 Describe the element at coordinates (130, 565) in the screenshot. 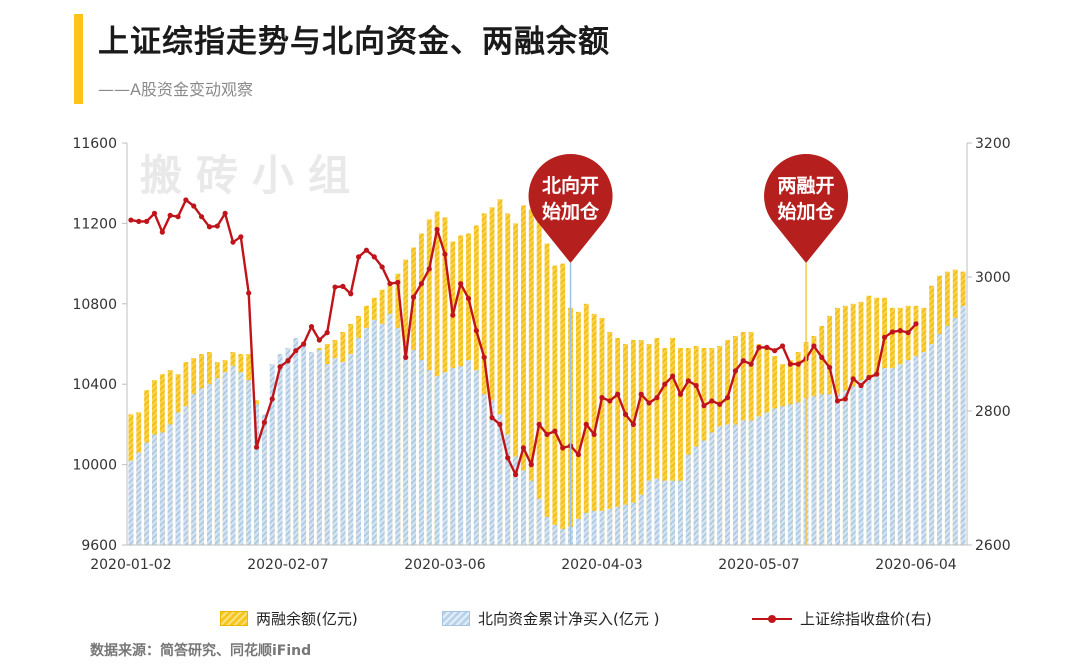

I see `x-tick-label: 2020-01-02` at that location.